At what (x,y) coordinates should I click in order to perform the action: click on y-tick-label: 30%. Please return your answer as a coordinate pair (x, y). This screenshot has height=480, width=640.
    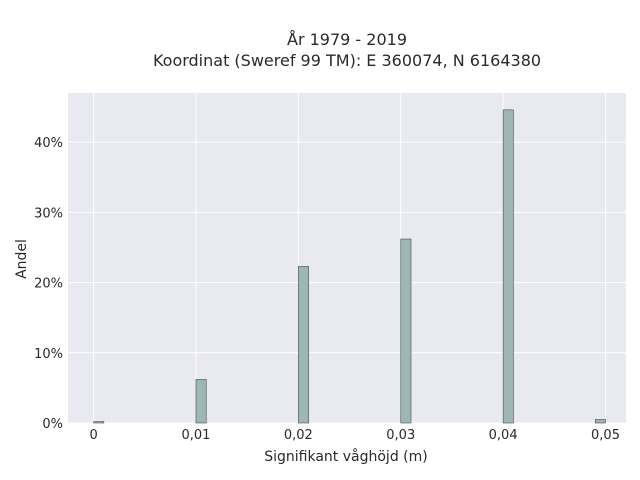
    Looking at the image, I should click on (48, 213).